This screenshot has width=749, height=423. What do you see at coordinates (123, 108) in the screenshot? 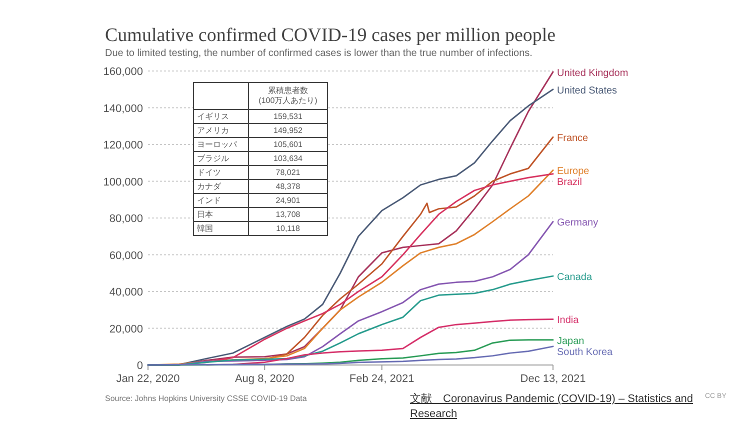
I see `y-tick-label: 140,000` at bounding box center [123, 108].